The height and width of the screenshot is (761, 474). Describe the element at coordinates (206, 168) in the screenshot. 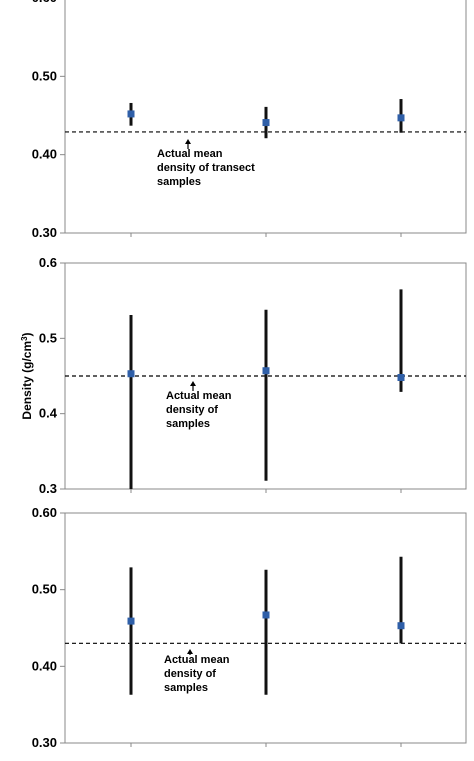

I see `annotation-text: density of transect` at that location.